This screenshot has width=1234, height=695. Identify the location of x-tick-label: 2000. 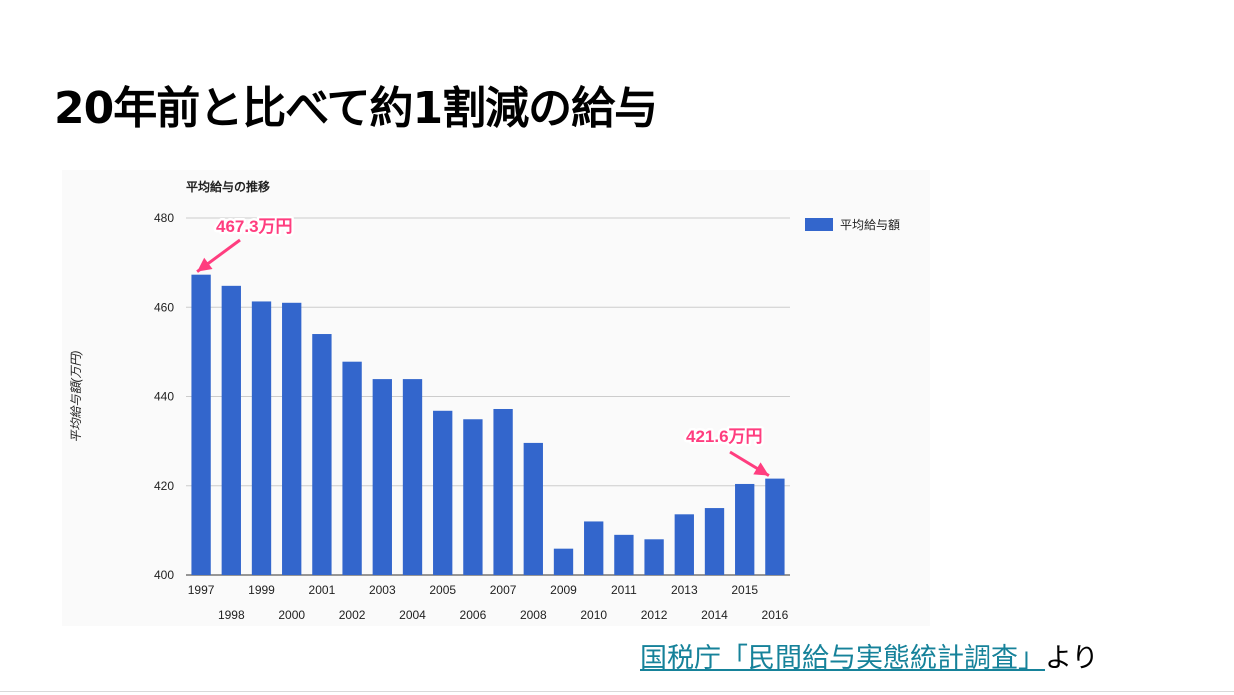
(291, 615).